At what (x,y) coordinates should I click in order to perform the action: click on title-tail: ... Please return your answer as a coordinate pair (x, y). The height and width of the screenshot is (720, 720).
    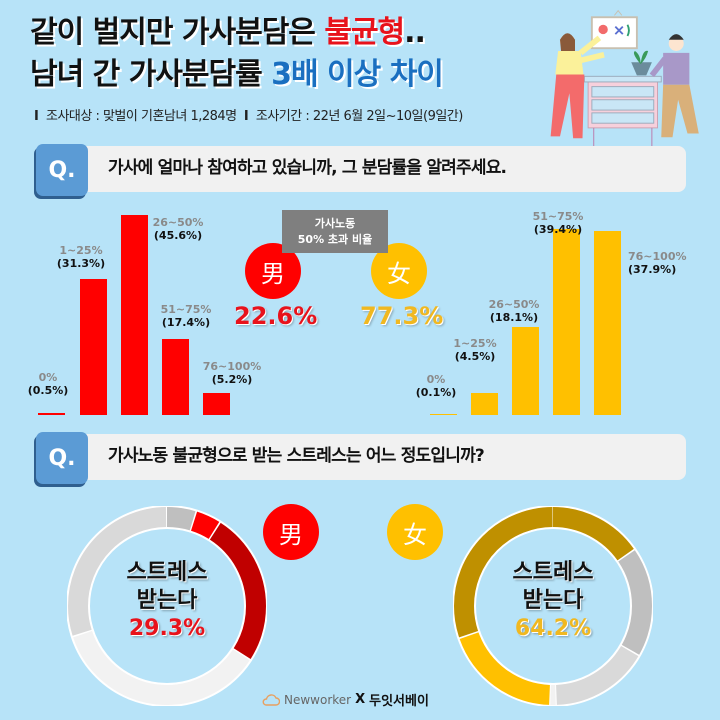
    Looking at the image, I should click on (415, 32).